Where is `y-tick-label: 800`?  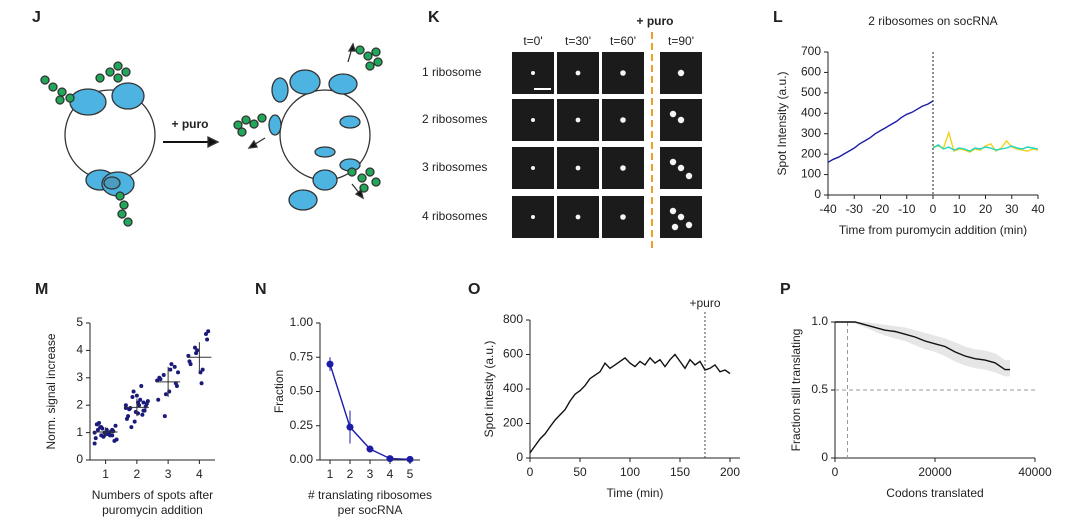 y-tick-label: 800 is located at coordinates (513, 319).